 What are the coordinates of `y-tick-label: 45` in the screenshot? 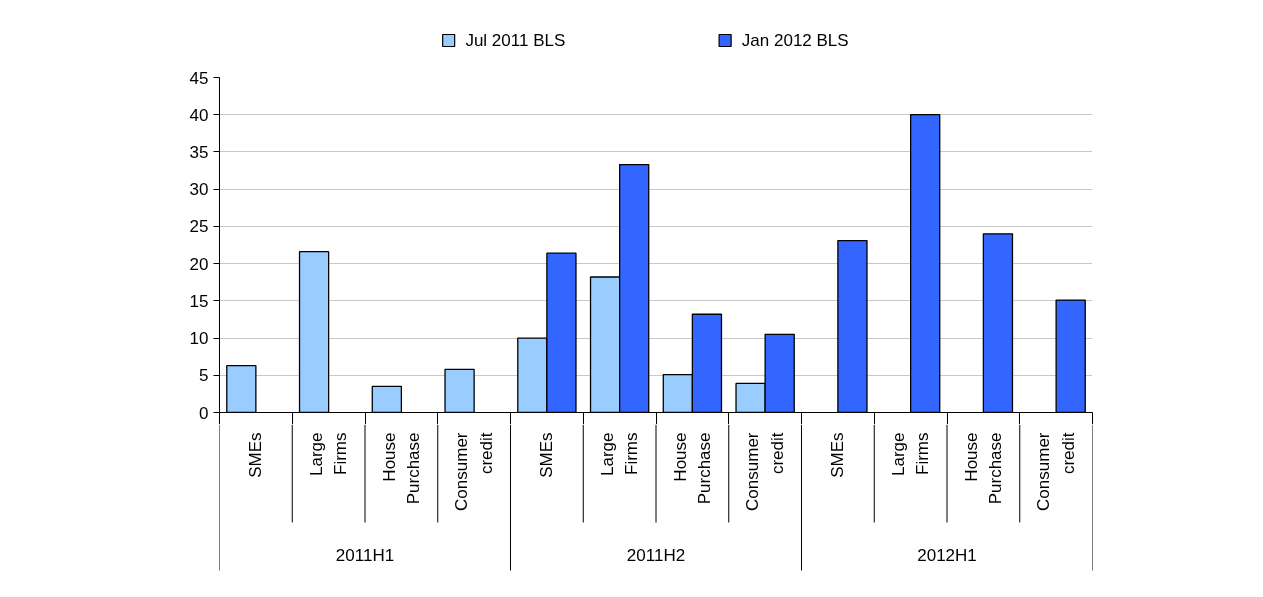 It's located at (199, 78).